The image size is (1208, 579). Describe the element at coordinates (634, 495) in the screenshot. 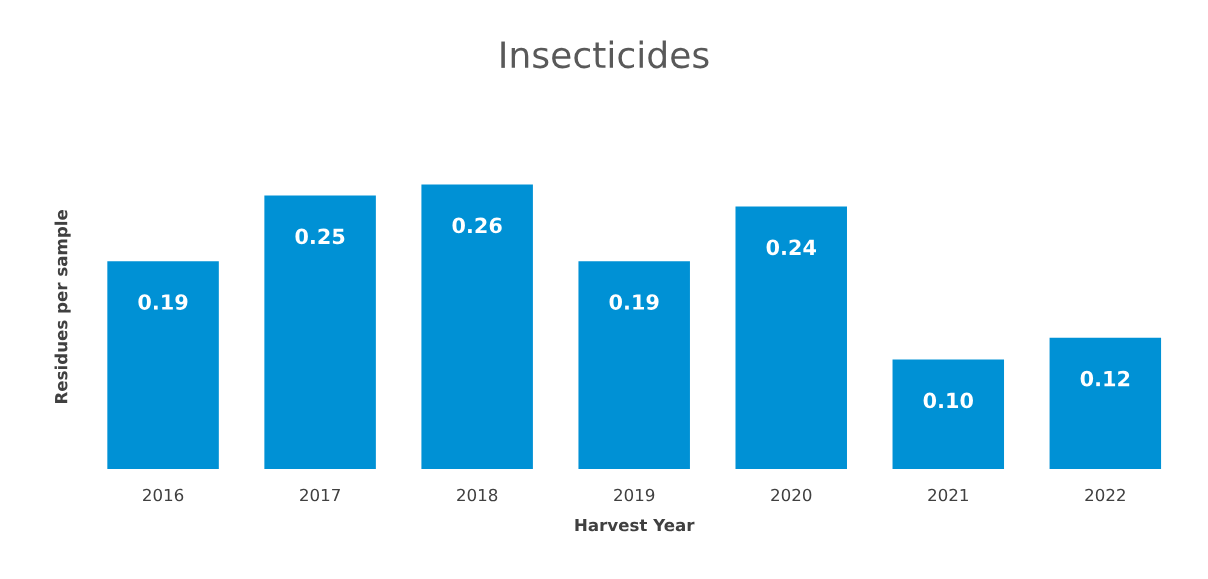

I see `x-tick-label: 2019` at that location.